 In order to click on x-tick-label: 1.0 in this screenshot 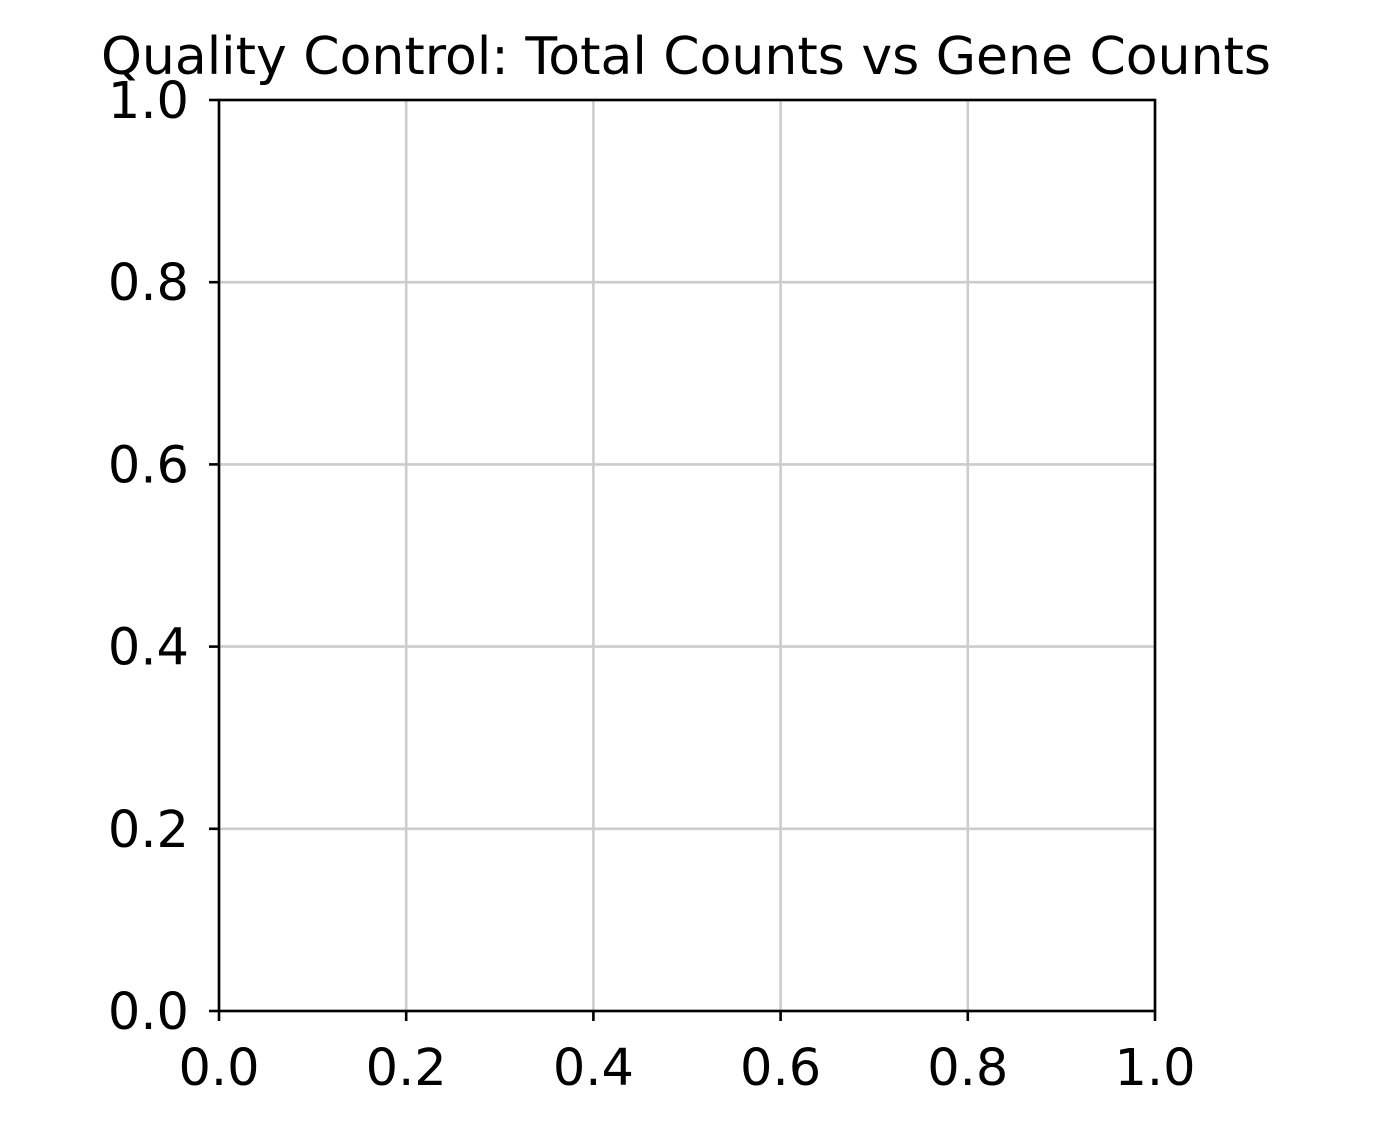, I will do `click(1154, 1068)`.